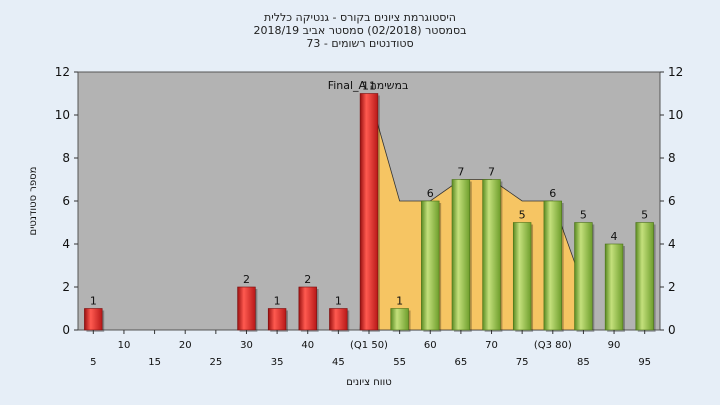  What do you see at coordinates (553, 345) in the screenshot?
I see `x-tick-label: (Q3 80)` at bounding box center [553, 345].